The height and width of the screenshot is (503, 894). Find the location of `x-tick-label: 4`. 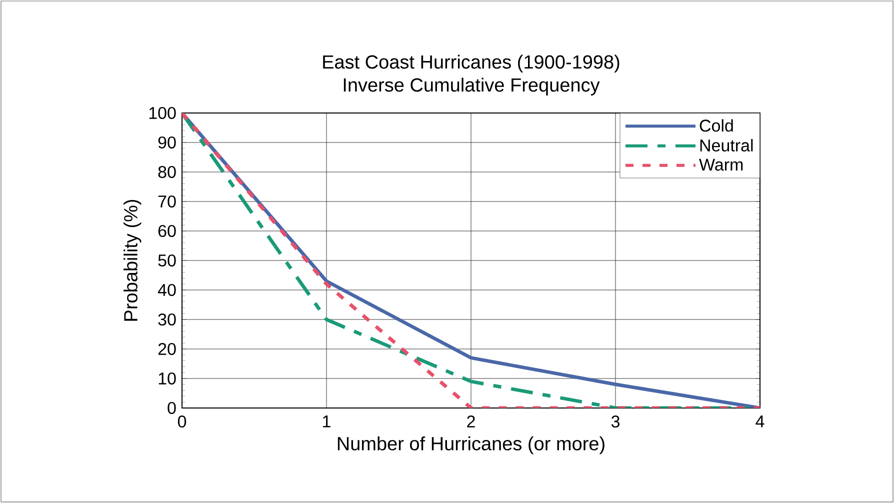

x-tick-label: 4 is located at coordinates (760, 422).